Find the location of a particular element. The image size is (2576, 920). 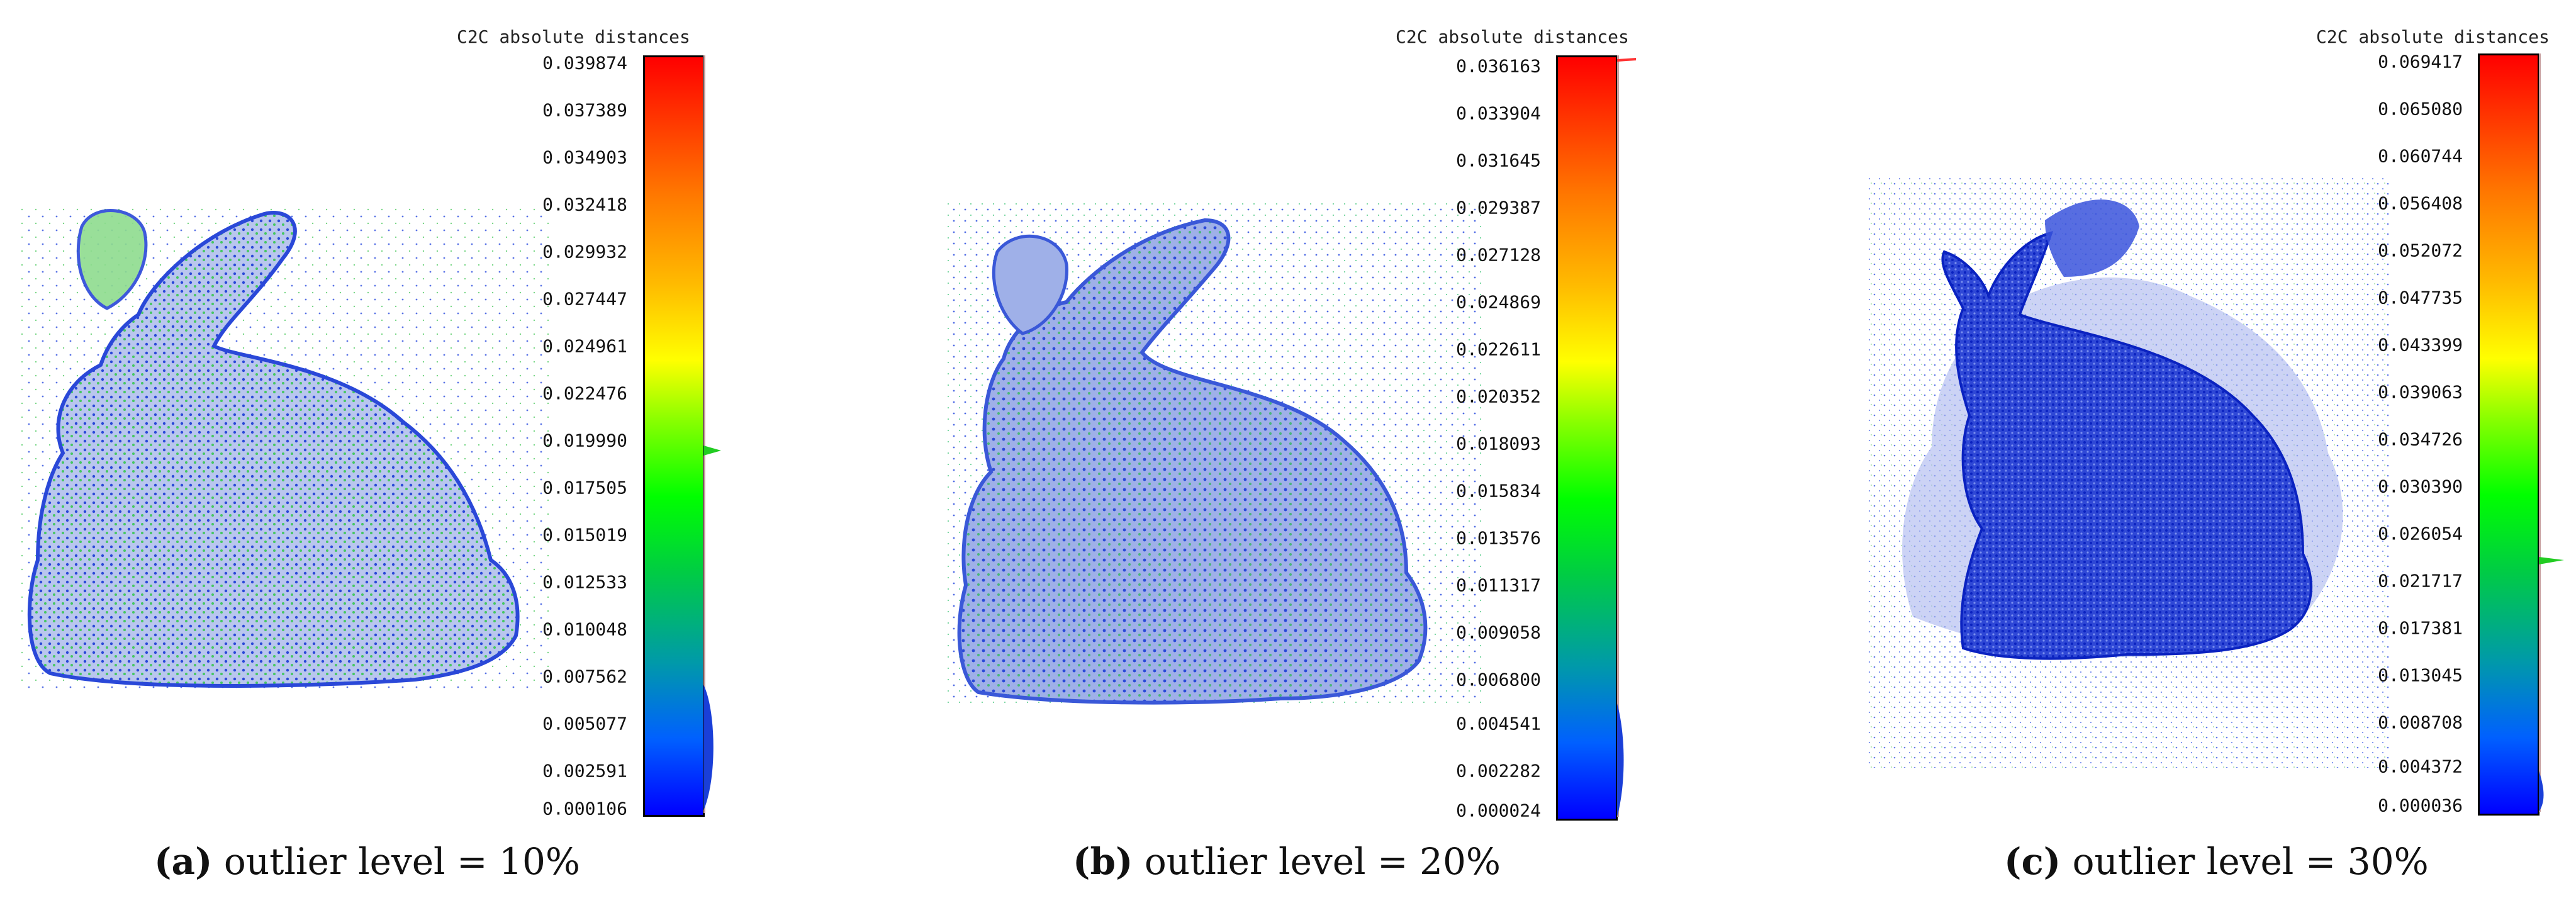

caption-text: outlier level = 20% is located at coordinates (1317, 861).